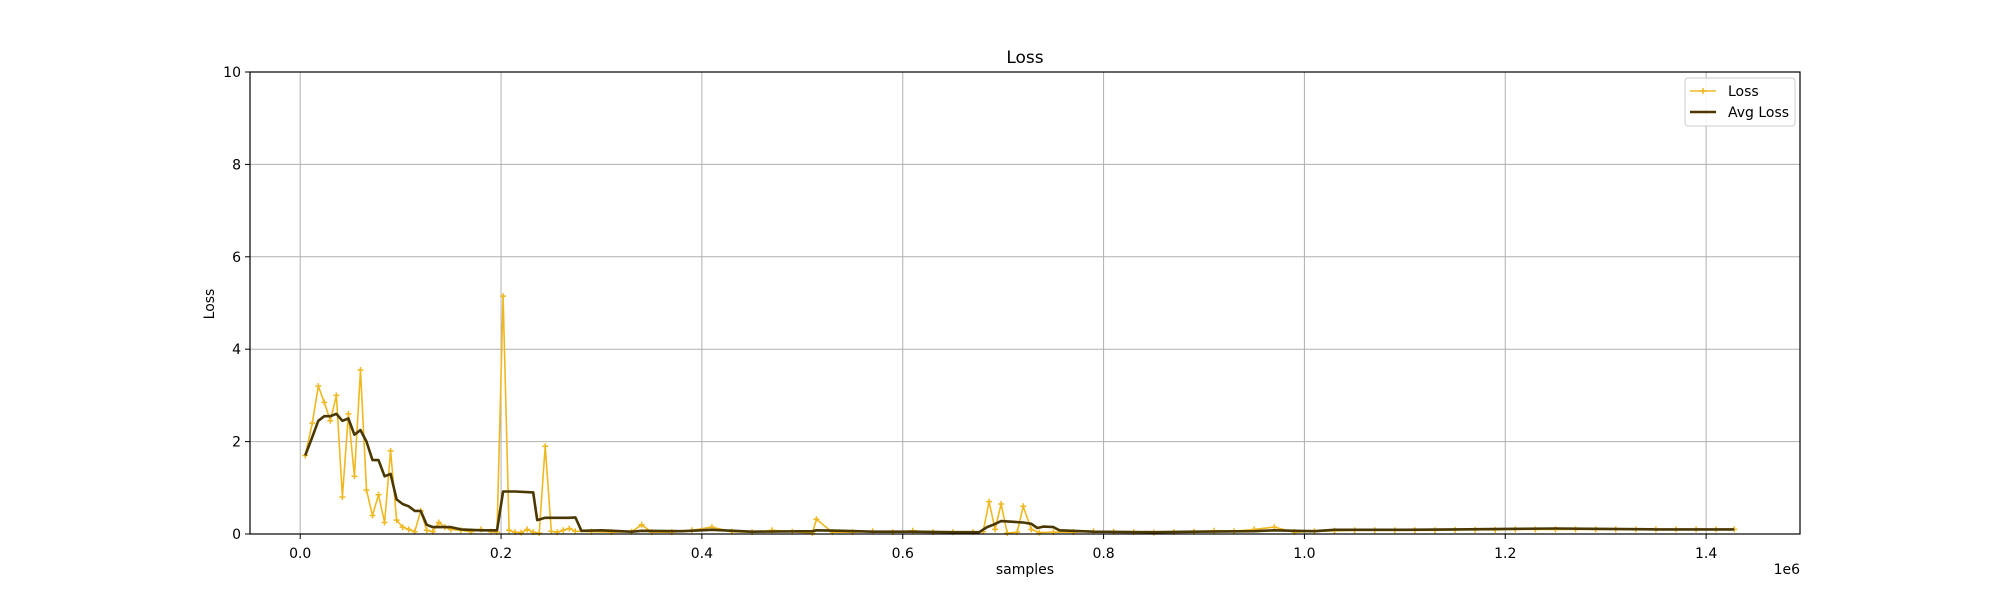  I want to click on x-tick-label: 1.0, so click(1304, 554).